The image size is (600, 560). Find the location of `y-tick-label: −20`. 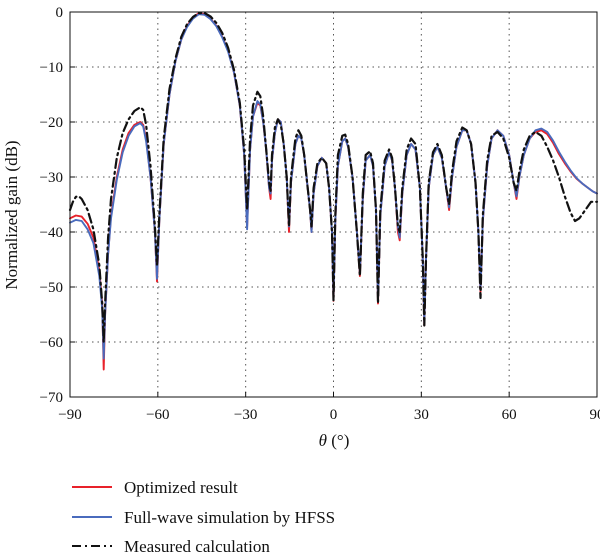

y-tick-label: −20 is located at coordinates (51, 123).